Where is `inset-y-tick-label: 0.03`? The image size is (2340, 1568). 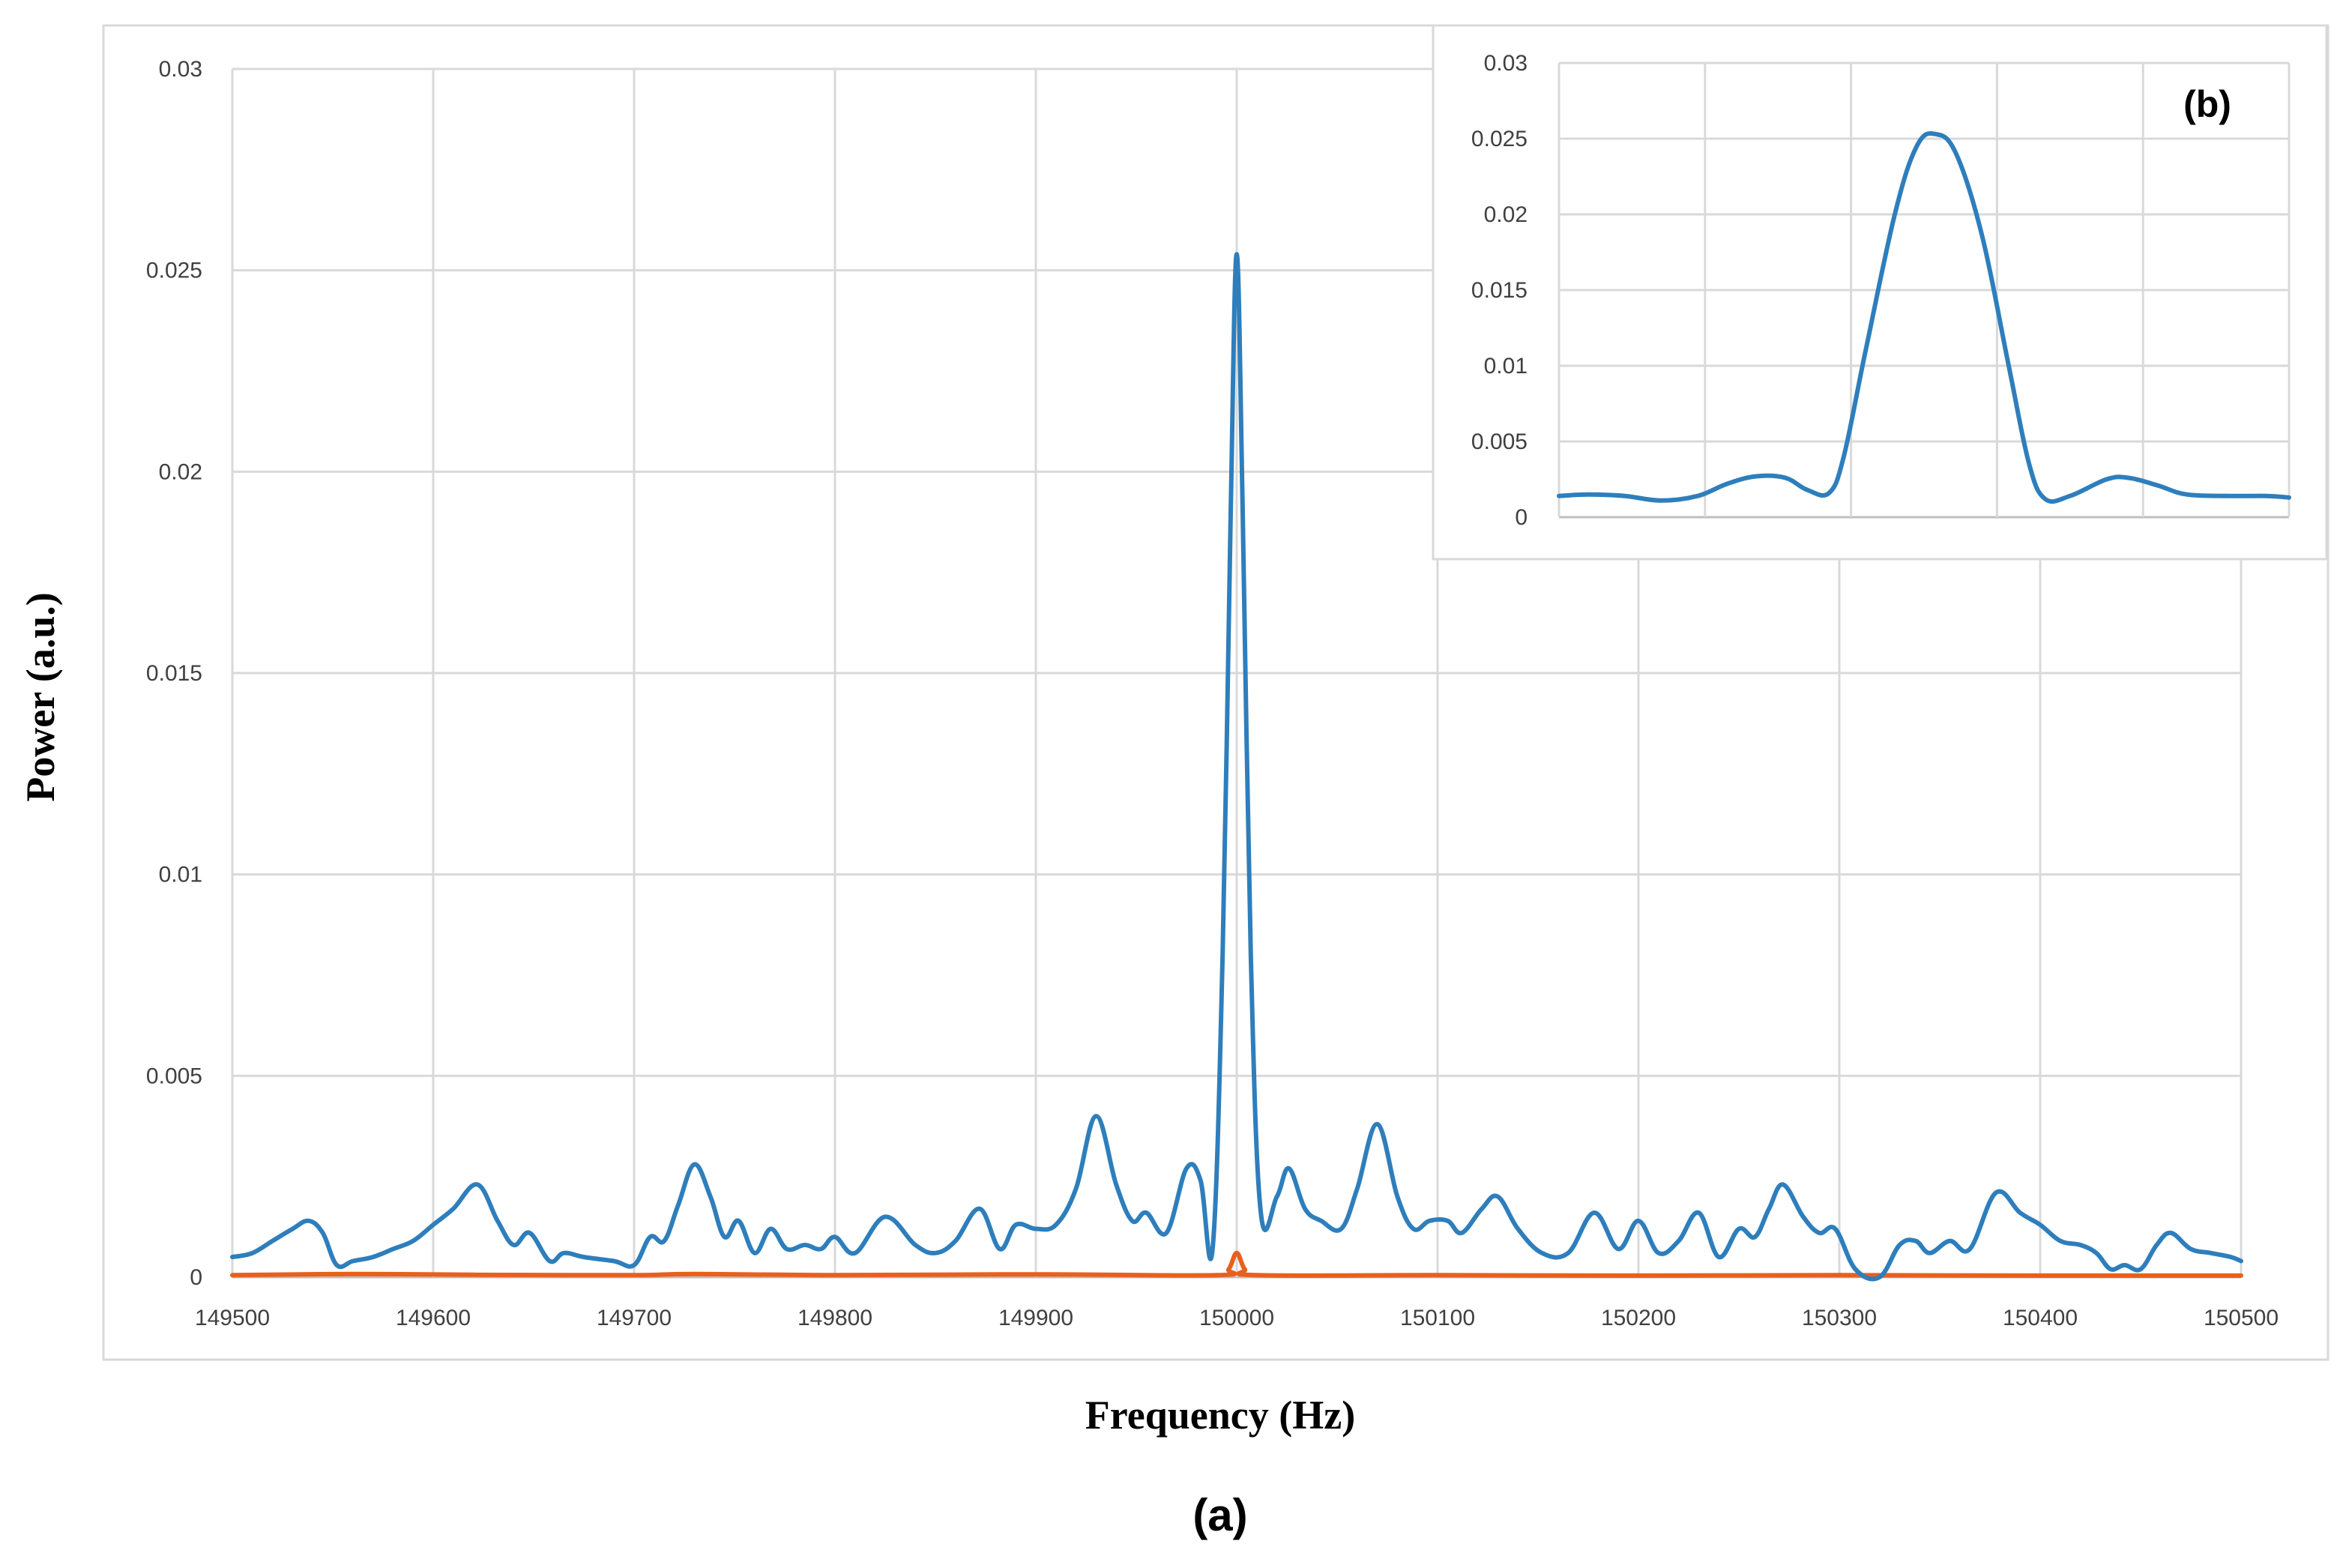 inset-y-tick-label: 0.03 is located at coordinates (1506, 63).